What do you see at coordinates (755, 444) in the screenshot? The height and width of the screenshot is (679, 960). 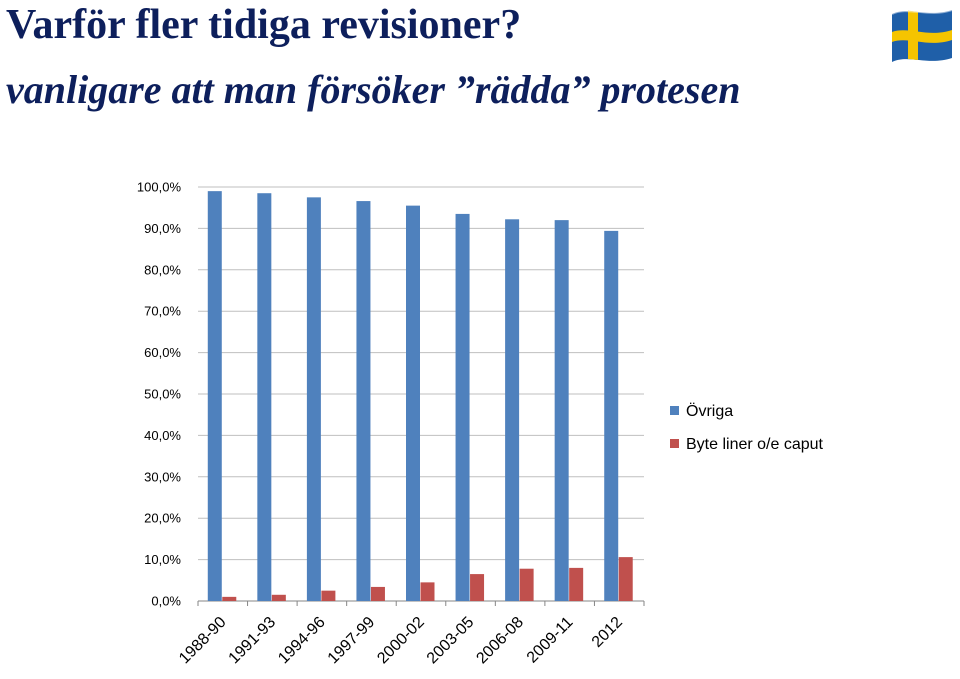 I see `legend-label: Byte liner o/e caput` at bounding box center [755, 444].